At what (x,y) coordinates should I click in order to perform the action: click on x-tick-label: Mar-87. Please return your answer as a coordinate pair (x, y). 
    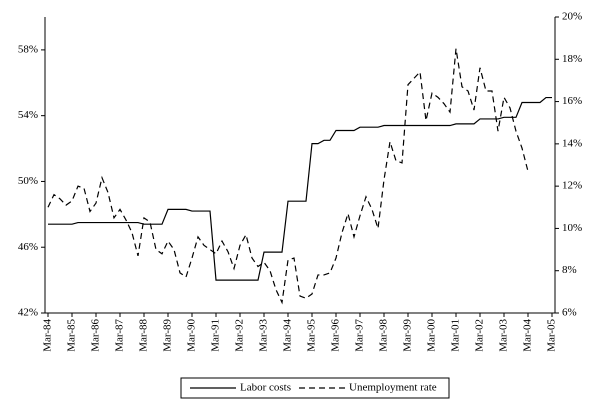
    Looking at the image, I should click on (120, 335).